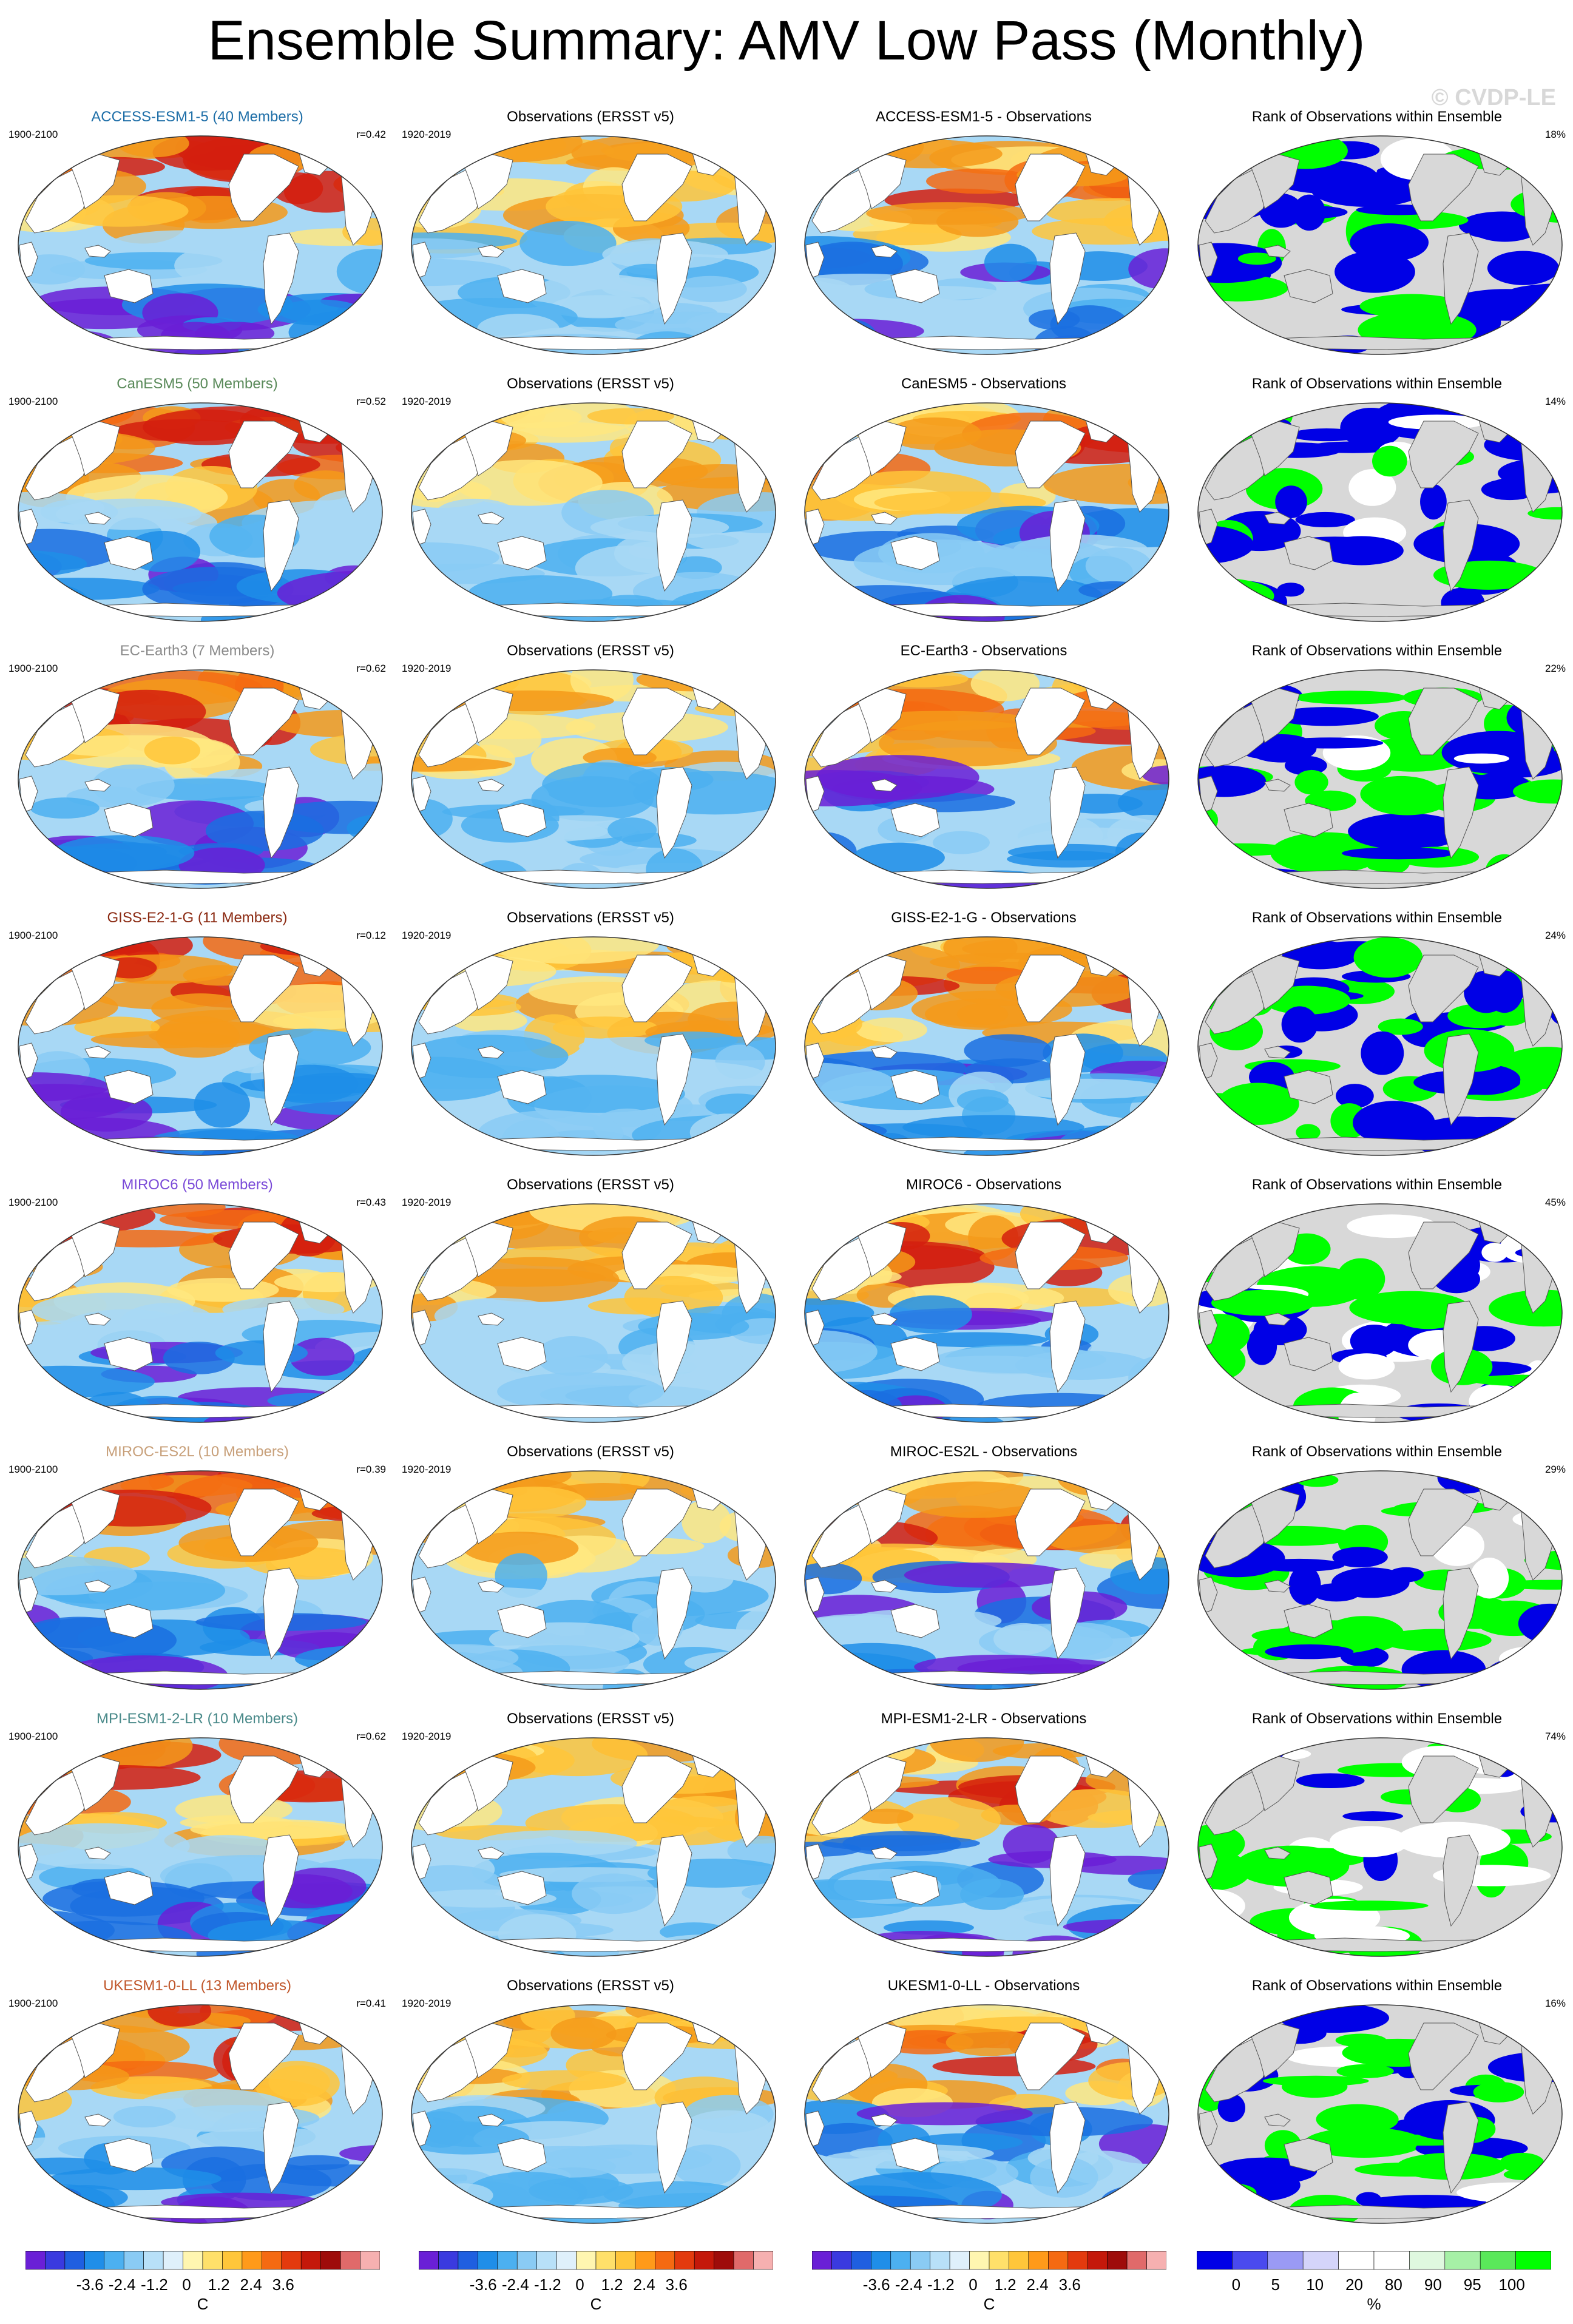 The height and width of the screenshot is (2324, 1573). Describe the element at coordinates (677, 2284) in the screenshot. I see `colorbar-tick-label: 3.6` at that location.